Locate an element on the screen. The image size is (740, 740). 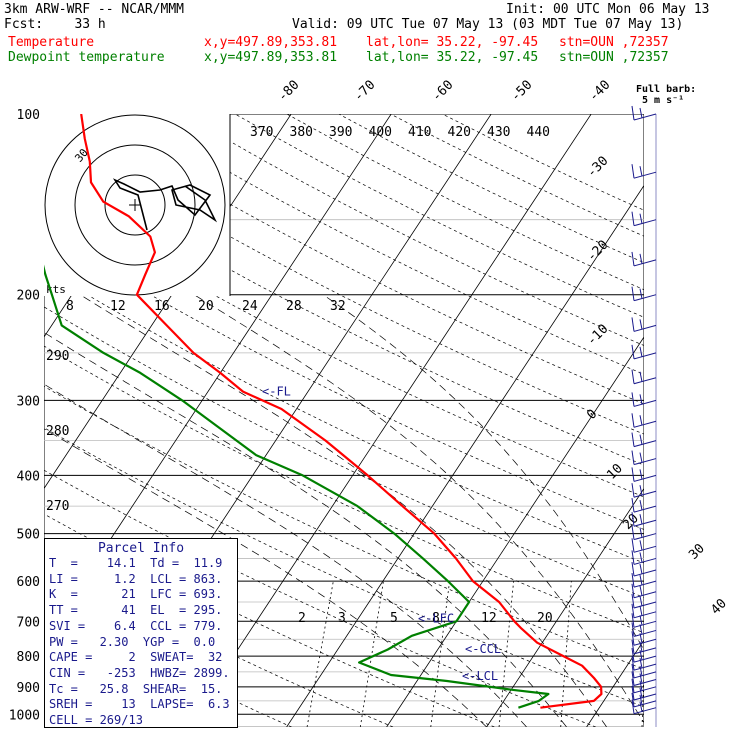
parcel-row: TT = 41 EL = 295. is located at coordinates (136, 610).